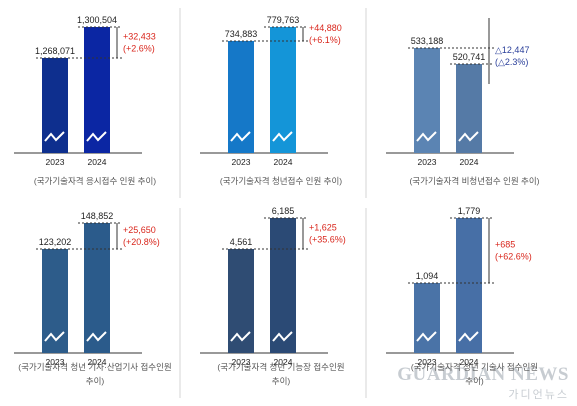 The image size is (577, 406). What do you see at coordinates (281, 181) in the screenshot?
I see `chart-caption: (국가기술자격 청년접수 인원 추이)` at bounding box center [281, 181].